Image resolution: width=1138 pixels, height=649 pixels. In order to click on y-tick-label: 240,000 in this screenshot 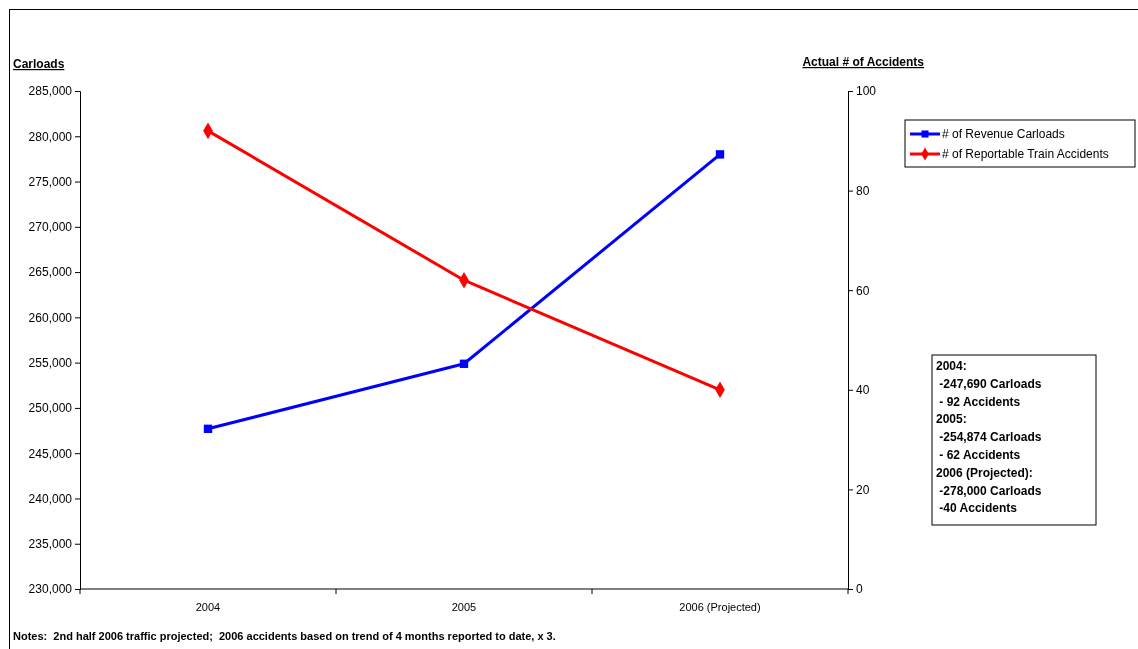, I will do `click(50, 498)`.